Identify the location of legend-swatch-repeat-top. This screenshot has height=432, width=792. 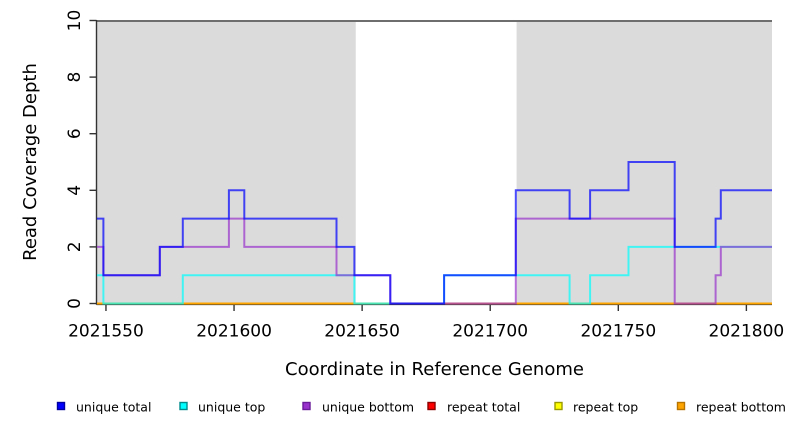
(558, 406).